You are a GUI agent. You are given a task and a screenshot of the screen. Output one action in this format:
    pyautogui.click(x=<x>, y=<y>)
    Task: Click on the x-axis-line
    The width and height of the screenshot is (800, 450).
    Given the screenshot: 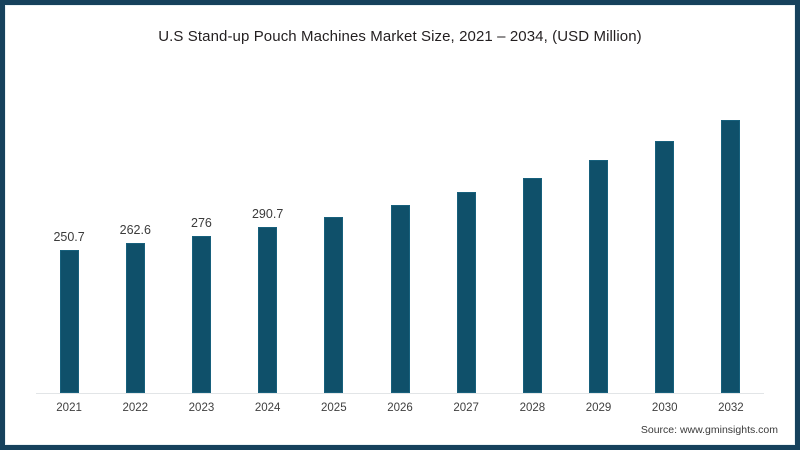 What is the action you would take?
    pyautogui.click(x=400, y=393)
    